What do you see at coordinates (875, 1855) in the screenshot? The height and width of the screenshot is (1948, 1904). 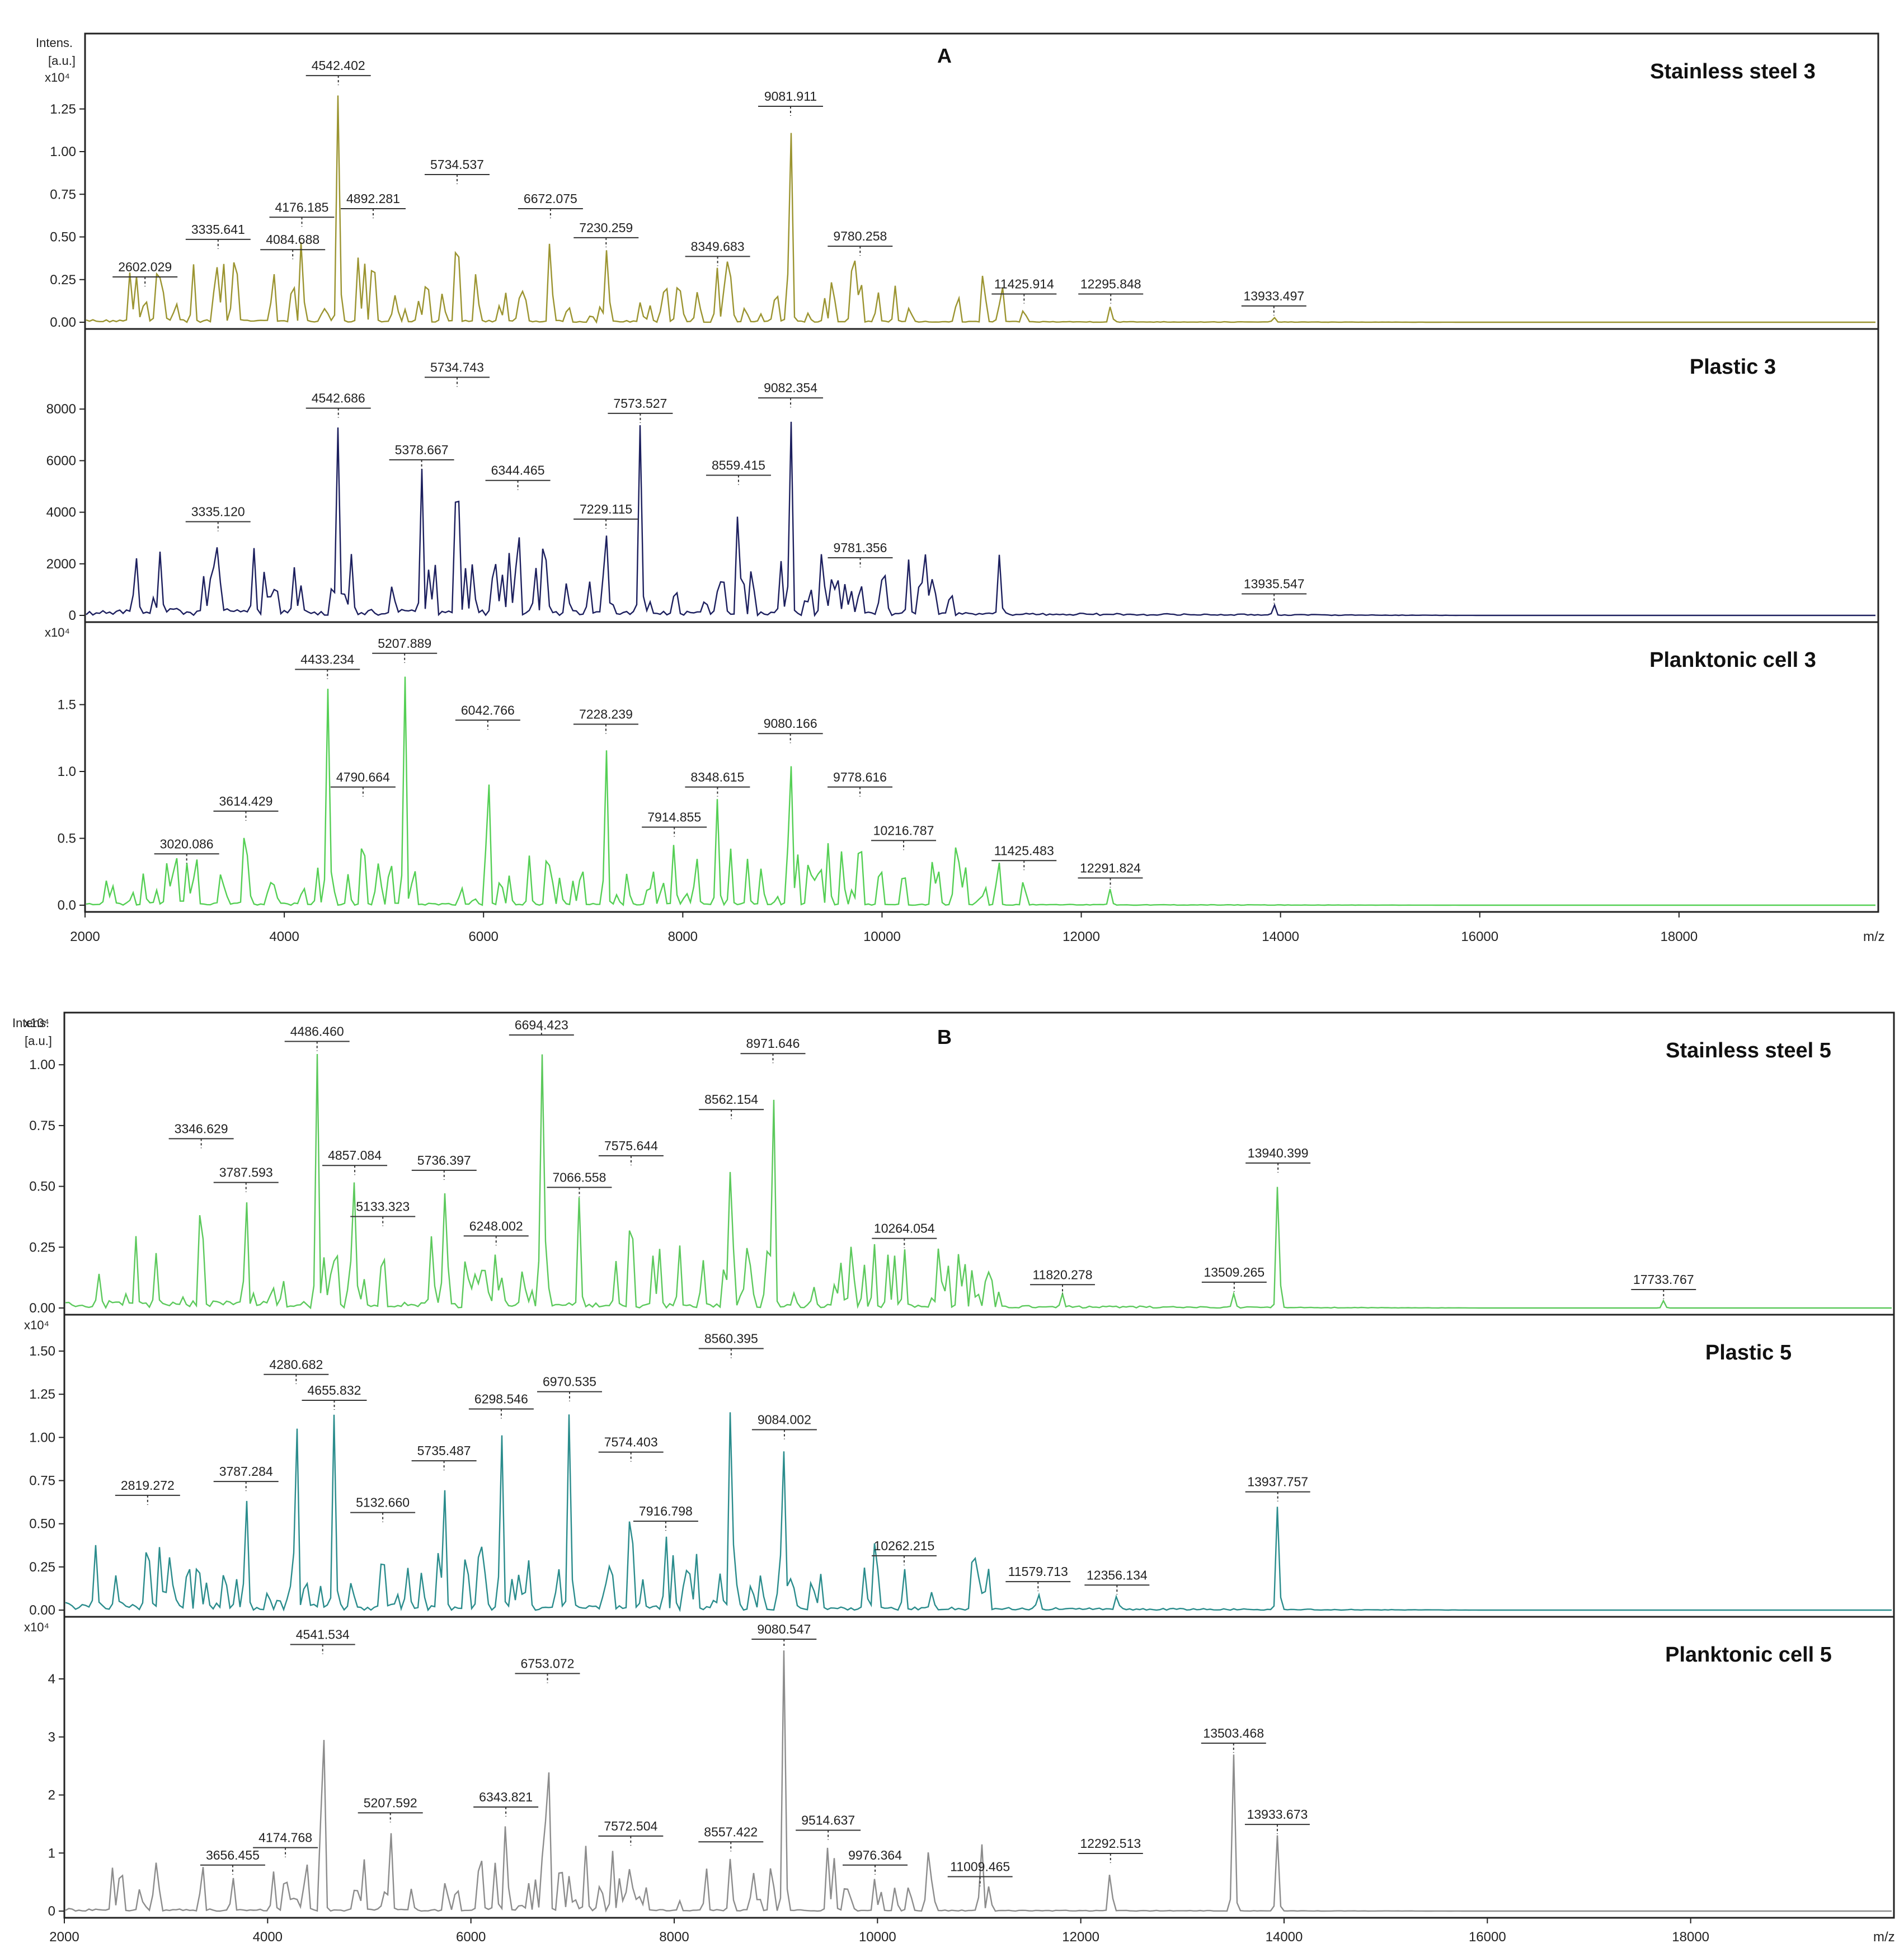 I see `peak-label: 9976.364` at bounding box center [875, 1855].